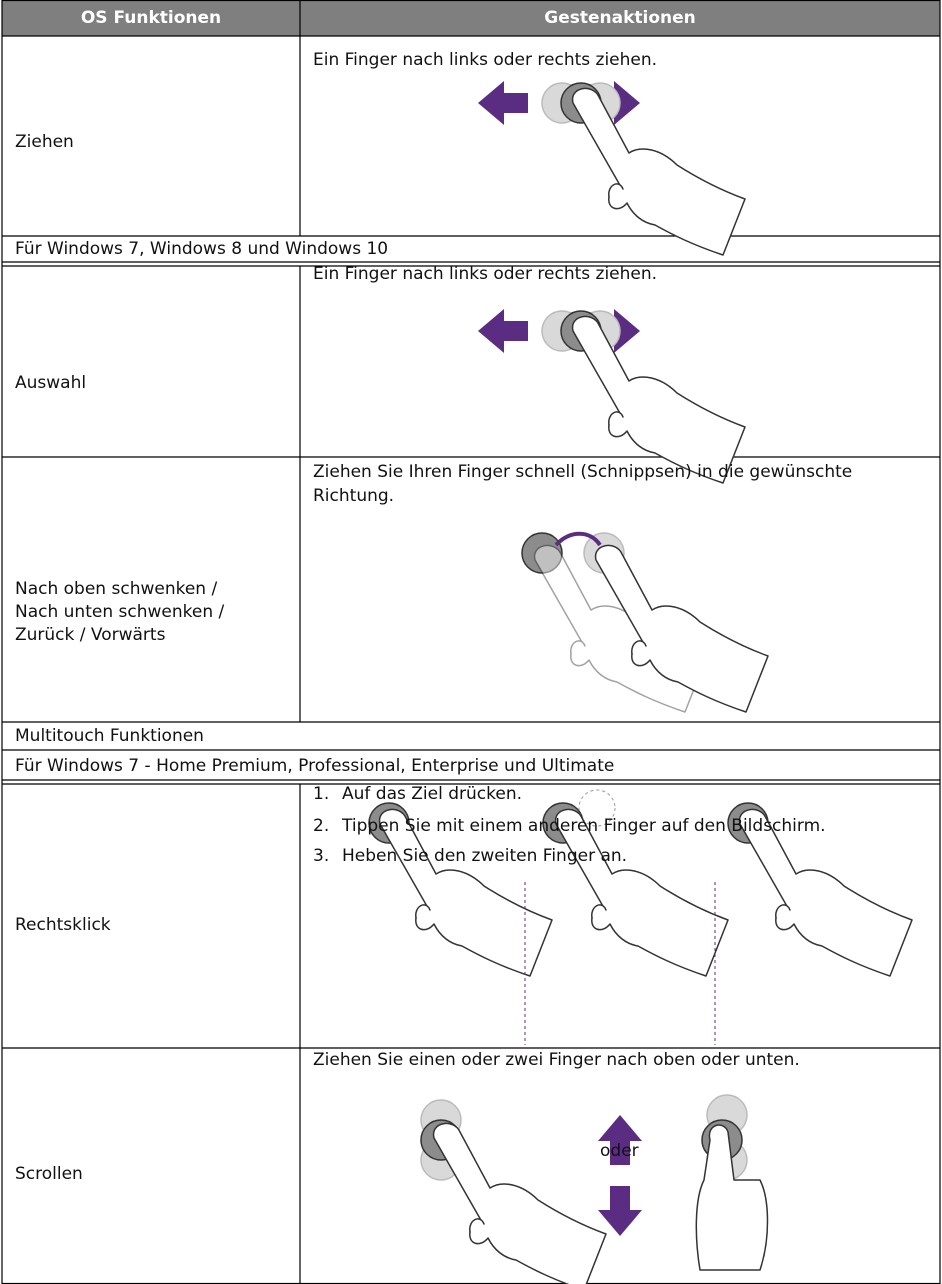 Image resolution: width=942 pixels, height=1284 pixels. What do you see at coordinates (485, 856) in the screenshot?
I see `step-text: Heben Sie den zweiten Finger an.` at bounding box center [485, 856].